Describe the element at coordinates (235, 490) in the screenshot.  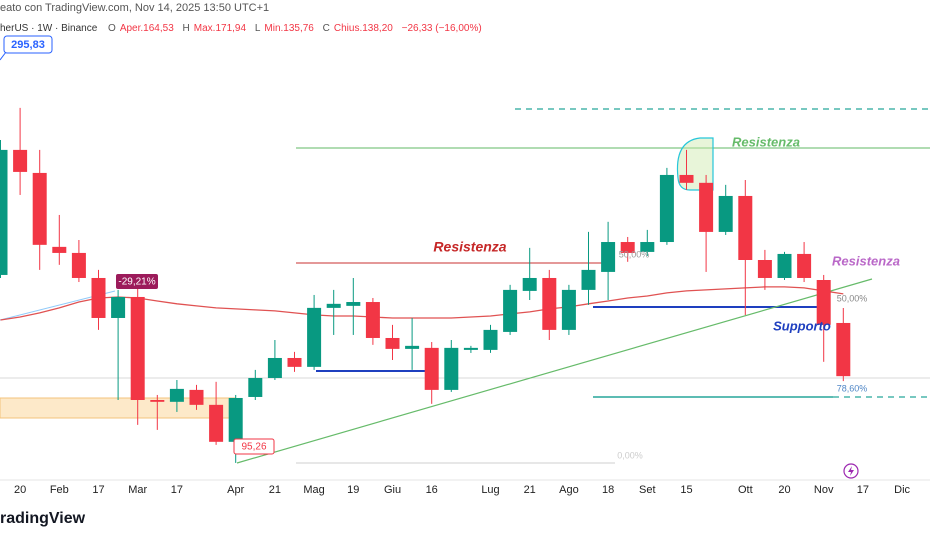
I see `x-tick-label: Apr` at that location.